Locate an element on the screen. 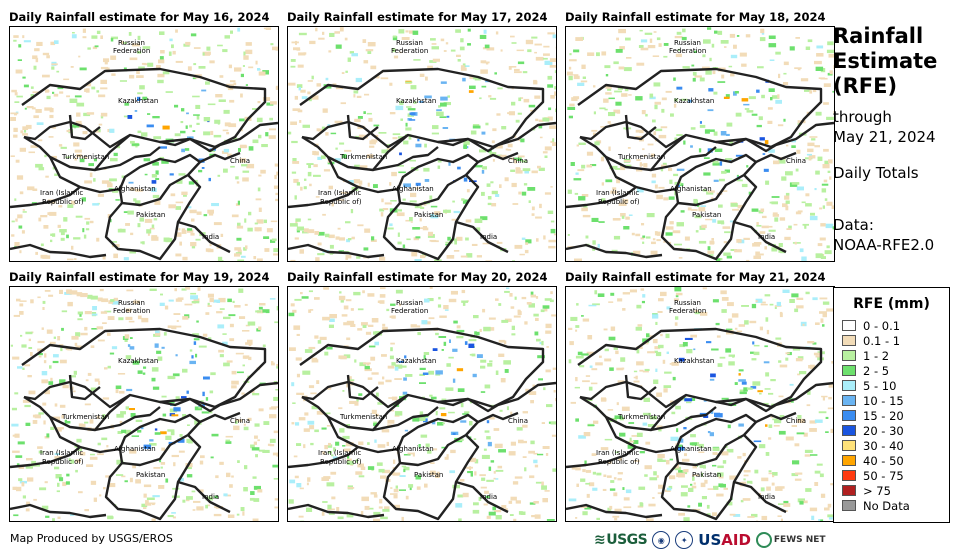 Image resolution: width=970 pixels, height=556 pixels. map-label-iran-1: Iran (Islamic is located at coordinates (617, 193).